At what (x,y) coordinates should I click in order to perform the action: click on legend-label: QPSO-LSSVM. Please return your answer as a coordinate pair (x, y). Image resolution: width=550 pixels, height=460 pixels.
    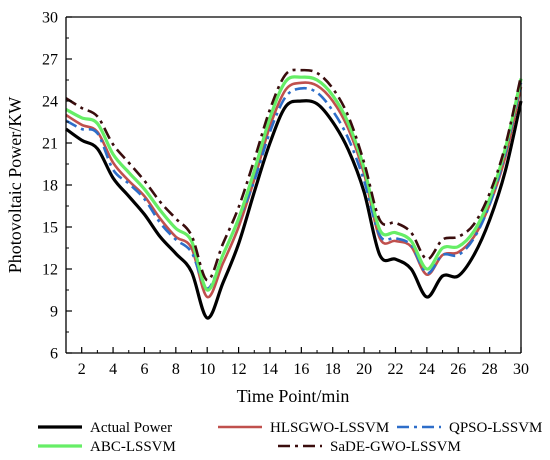
    Looking at the image, I should click on (495, 428).